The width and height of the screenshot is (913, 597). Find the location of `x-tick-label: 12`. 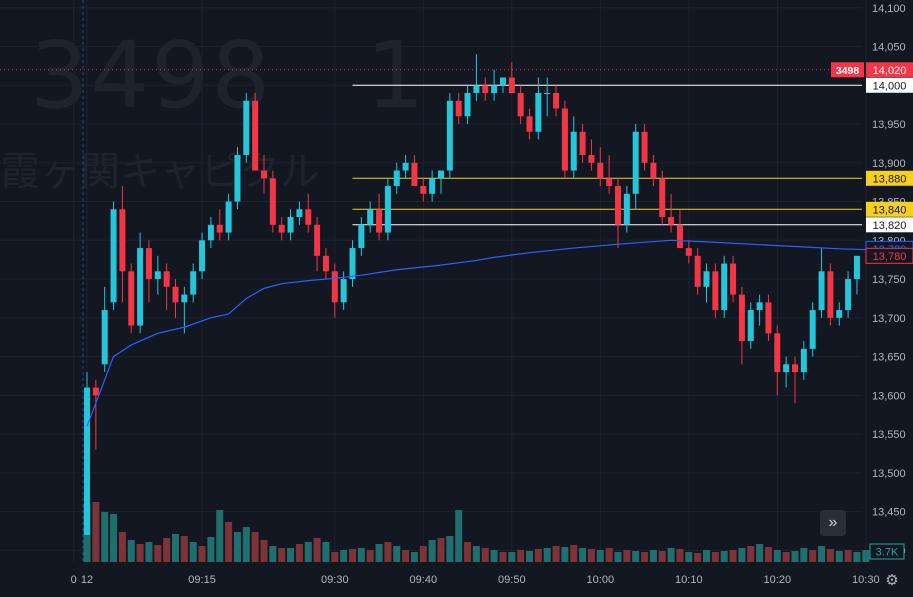

x-tick-label: 12 is located at coordinates (87, 580).